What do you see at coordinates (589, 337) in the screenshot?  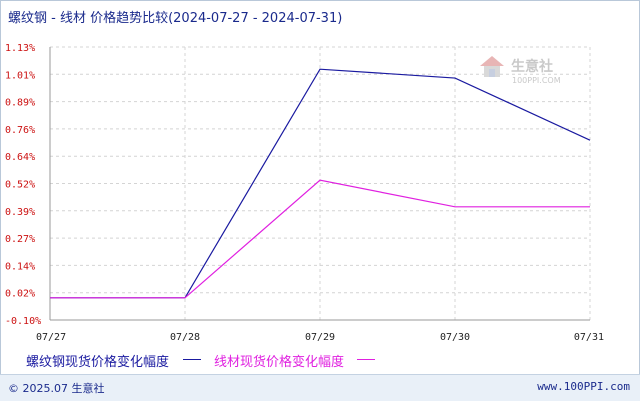 I see `x-tick-label: 07/31` at bounding box center [589, 337].